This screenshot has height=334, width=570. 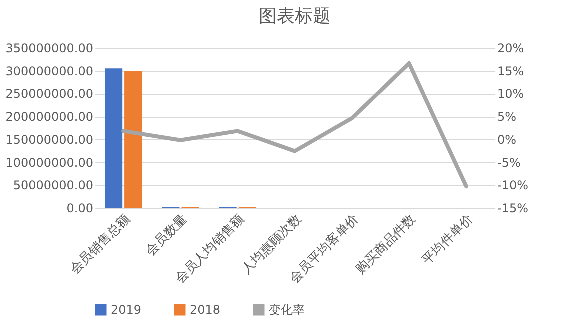 What do you see at coordinates (511, 71) in the screenshot?
I see `y2-tick-label: 15%` at bounding box center [511, 71].